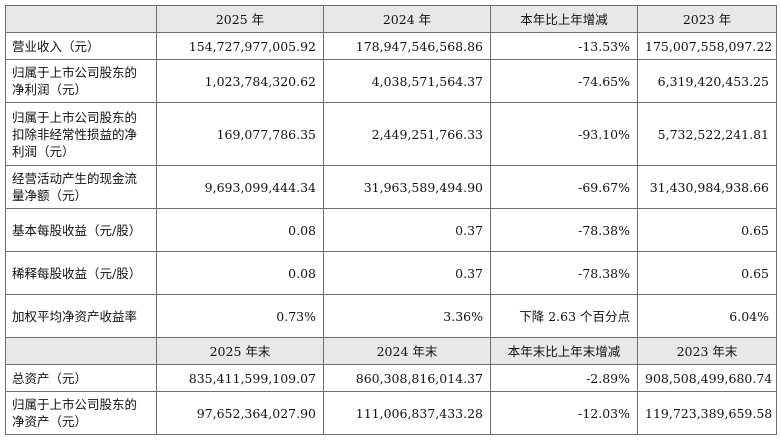  What do you see at coordinates (81, 273) in the screenshot?
I see `row-label-diluted-eps: 稀释每股收益（元/股）` at bounding box center [81, 273].